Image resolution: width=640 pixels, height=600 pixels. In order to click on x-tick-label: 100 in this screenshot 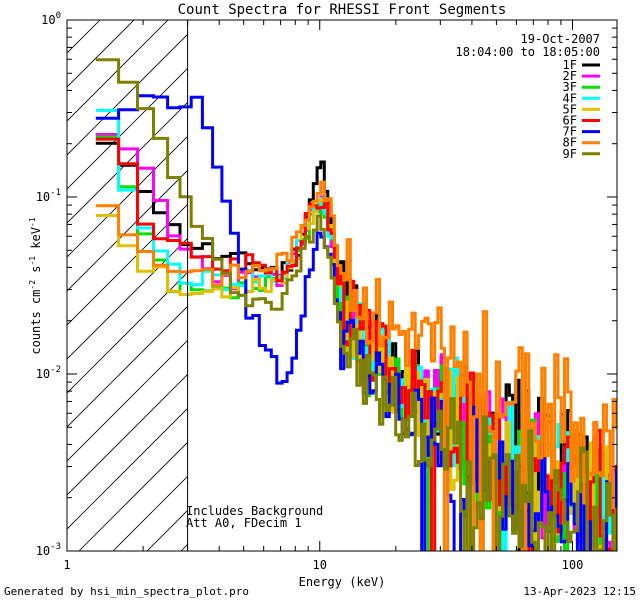, I will do `click(573, 565)`.